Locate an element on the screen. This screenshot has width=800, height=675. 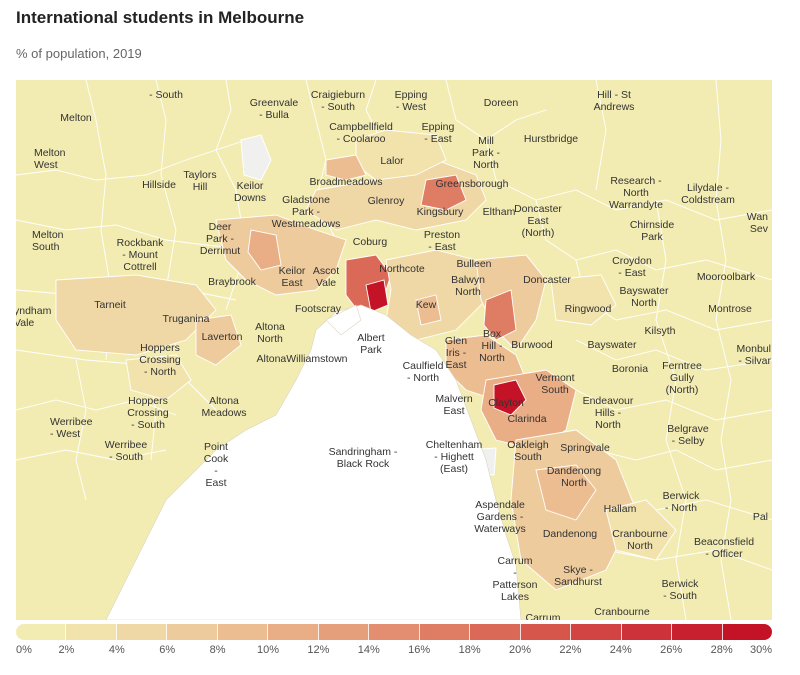
region-label: Hallam is located at coordinates (620, 509).